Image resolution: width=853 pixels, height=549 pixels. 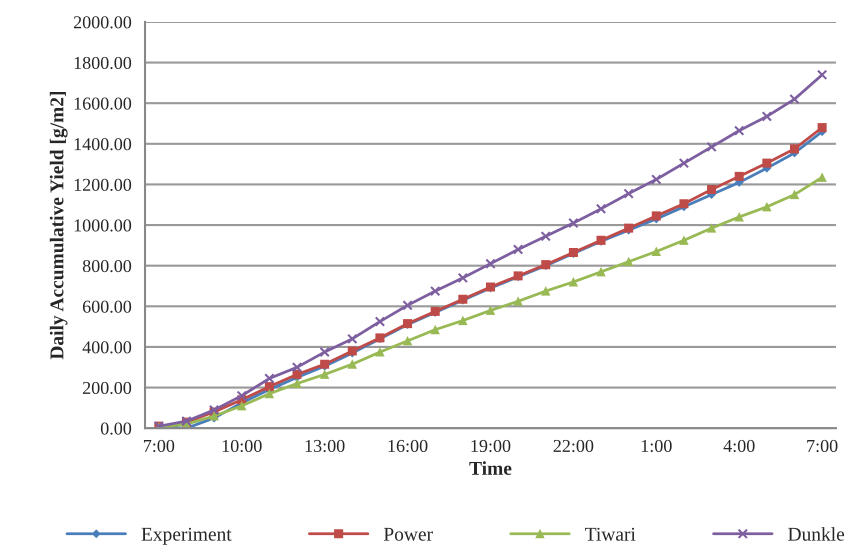 I want to click on y-tick-label: 600.00, so click(x=107, y=306).